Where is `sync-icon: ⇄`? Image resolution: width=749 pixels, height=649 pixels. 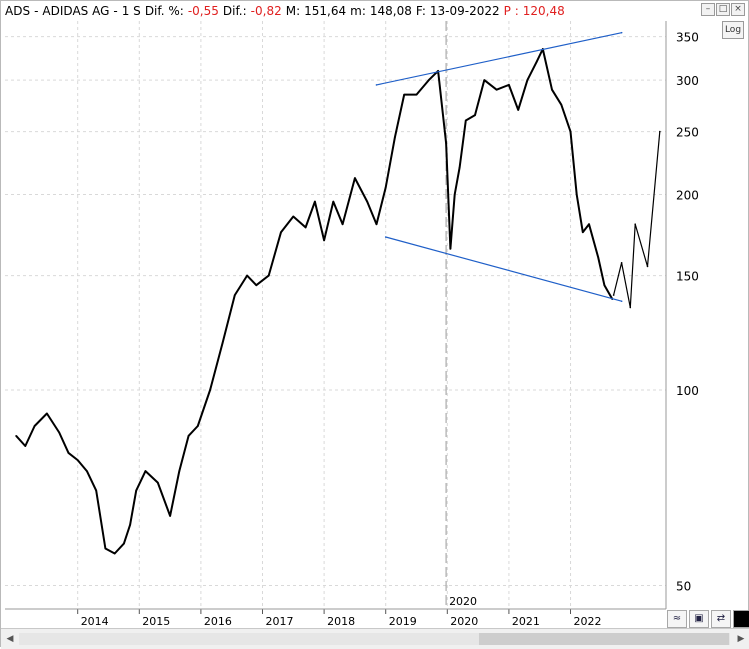
sync-icon: ⇄ is located at coordinates (721, 619).